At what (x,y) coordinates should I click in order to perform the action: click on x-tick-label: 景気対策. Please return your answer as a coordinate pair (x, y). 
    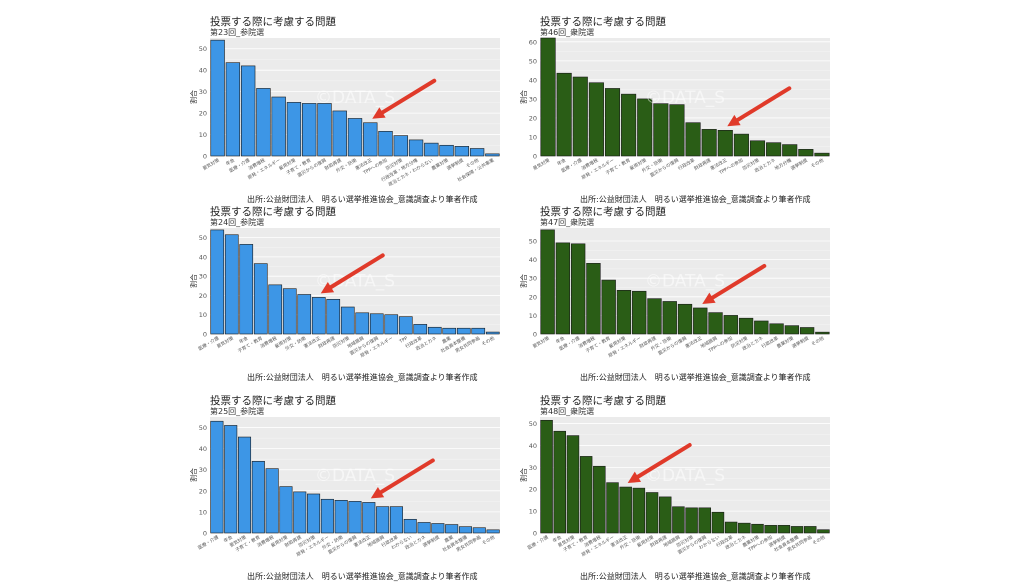
    Looking at the image, I should click on (225, 341).